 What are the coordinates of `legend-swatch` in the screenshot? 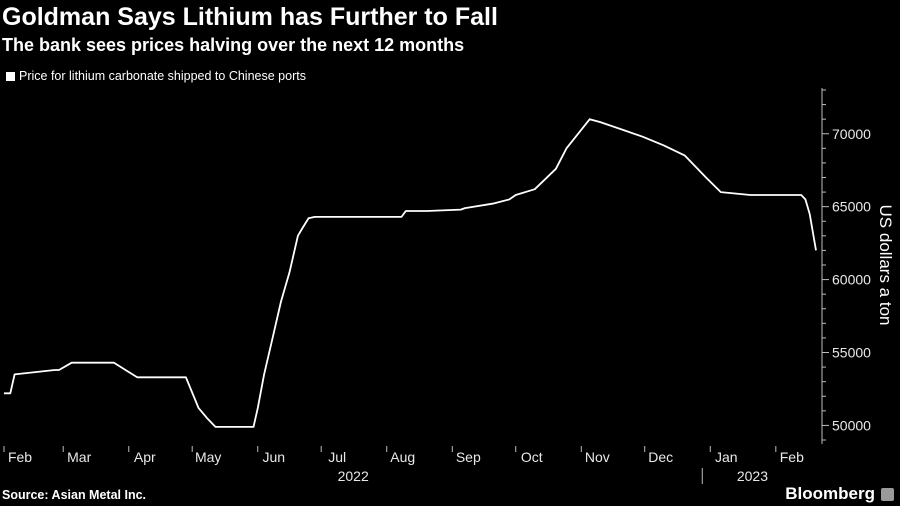 It's located at (10, 76).